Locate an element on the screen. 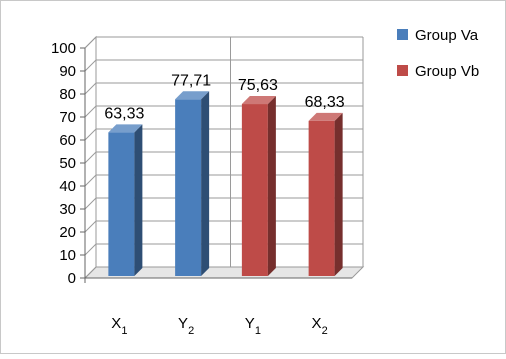 The image size is (506, 359). data-label: 75,63 is located at coordinates (258, 85).